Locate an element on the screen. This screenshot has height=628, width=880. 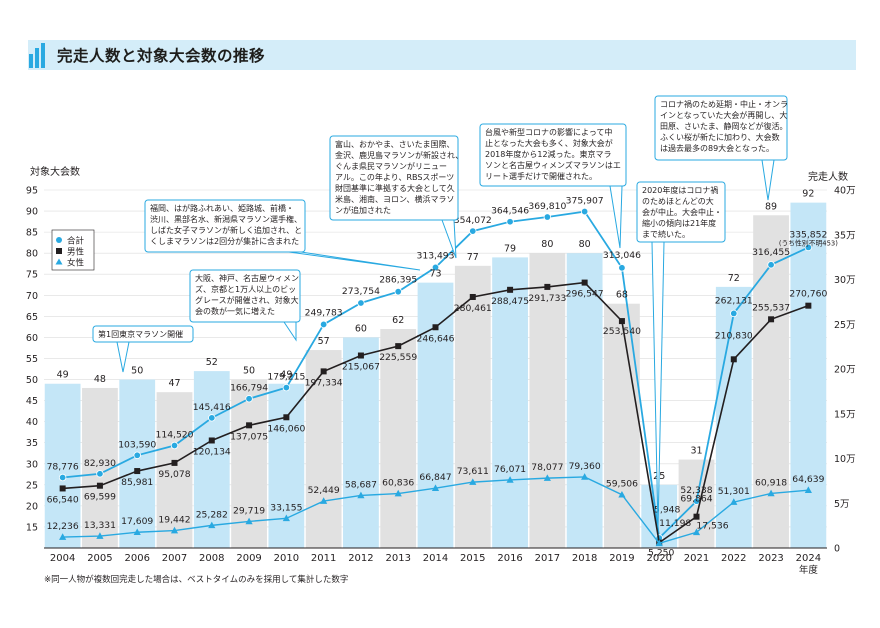
total-value-label: 114,520 is located at coordinates (175, 435).